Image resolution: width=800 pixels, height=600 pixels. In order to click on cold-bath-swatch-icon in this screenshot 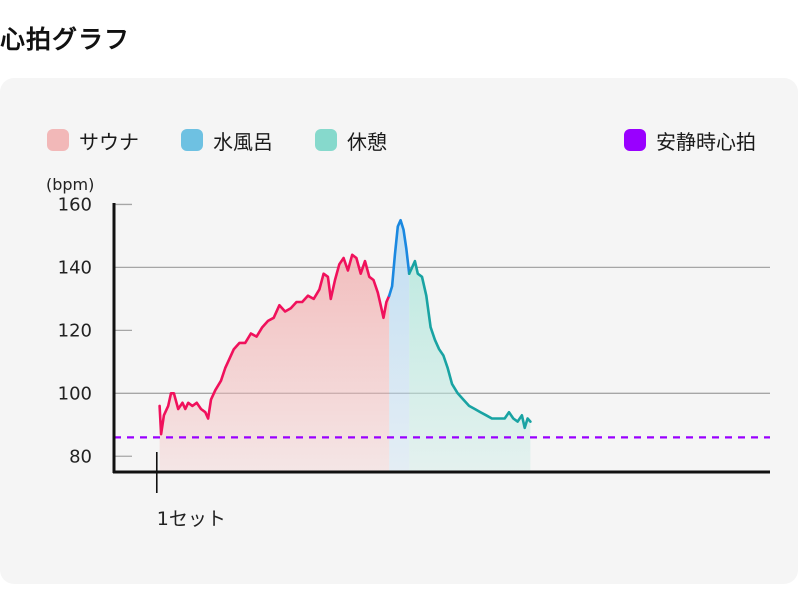, I will do `click(192, 140)`.